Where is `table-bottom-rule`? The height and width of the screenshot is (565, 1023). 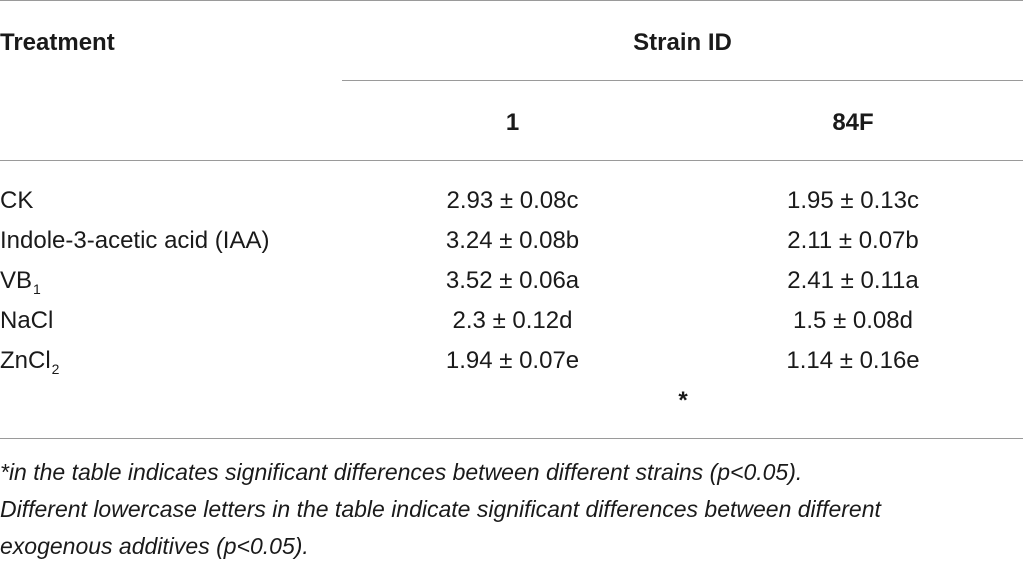
table-bottom-rule is located at coordinates (511, 438).